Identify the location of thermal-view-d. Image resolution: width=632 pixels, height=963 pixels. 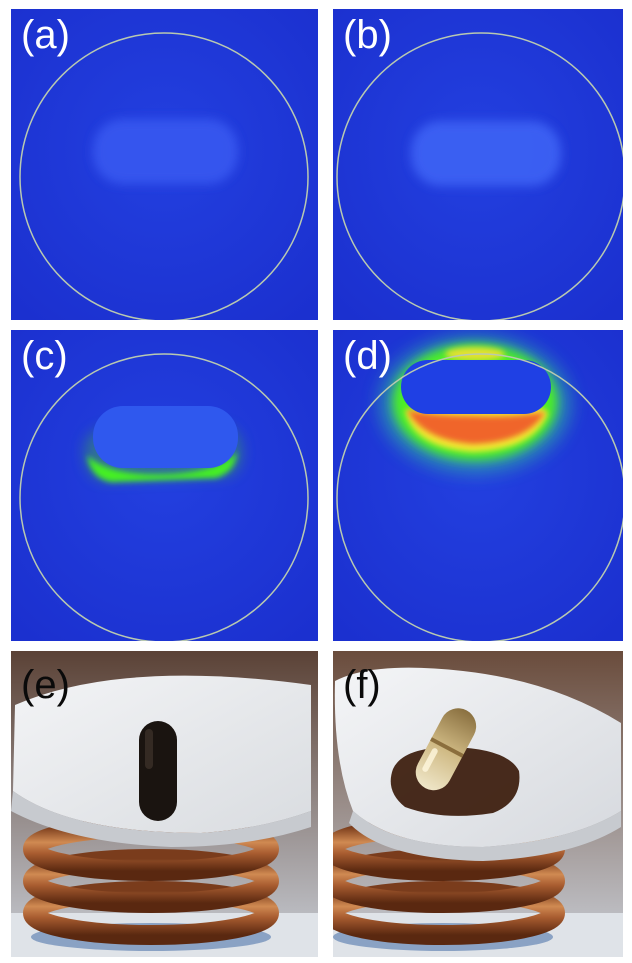
(478, 485).